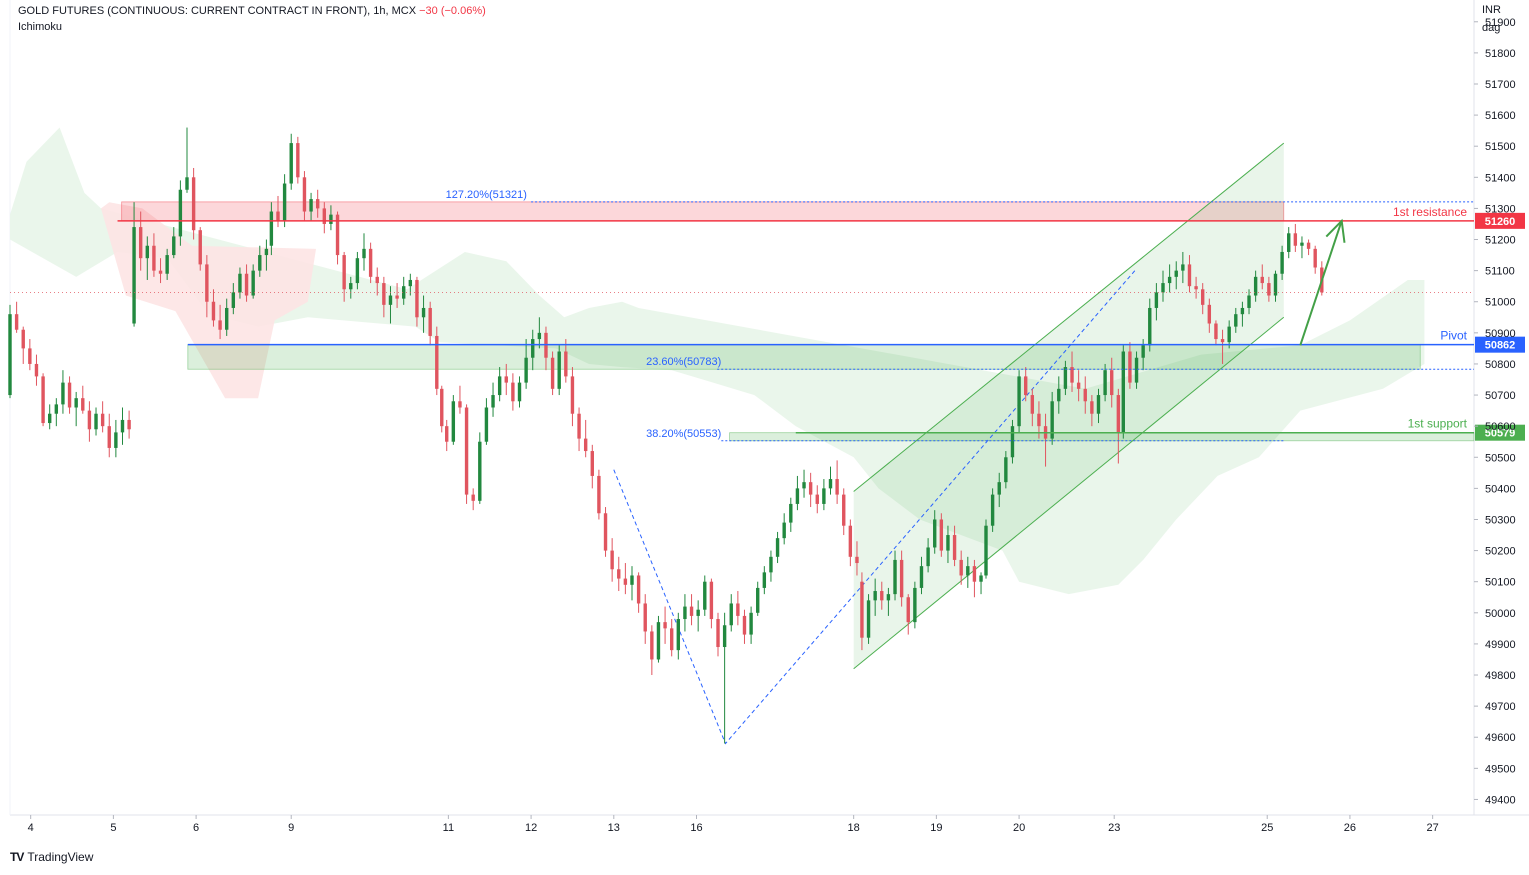 This screenshot has width=1529, height=875. I want to click on indicator-legend: Ichimoku, so click(40, 27).